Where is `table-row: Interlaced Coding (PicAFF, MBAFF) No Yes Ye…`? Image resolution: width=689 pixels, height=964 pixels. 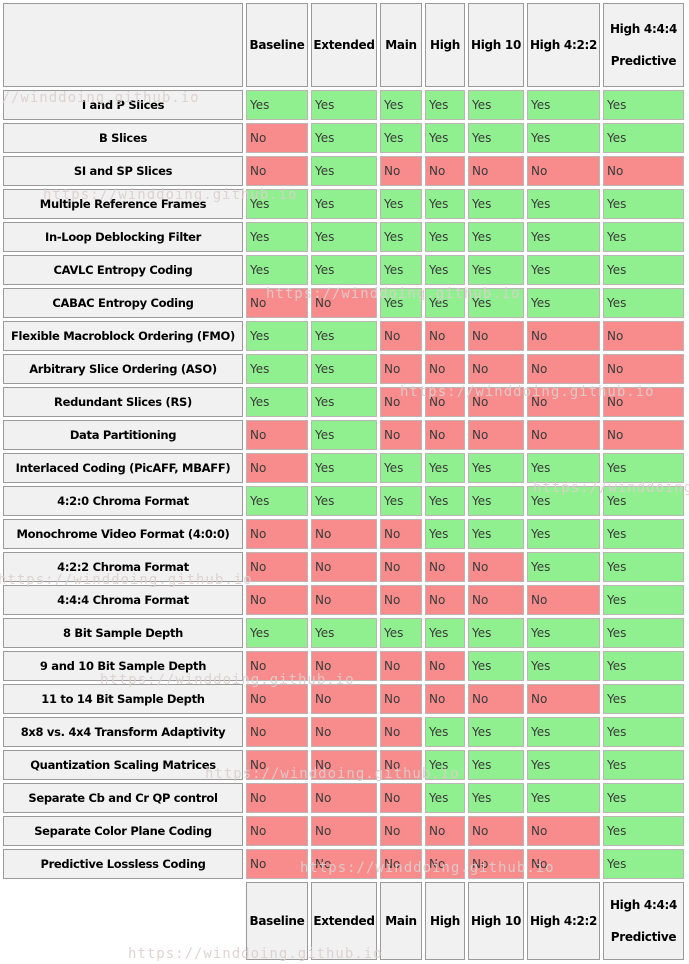
table-row: Interlaced Coding (PicAFF, MBAFF) No Yes Ye… is located at coordinates (343, 468).